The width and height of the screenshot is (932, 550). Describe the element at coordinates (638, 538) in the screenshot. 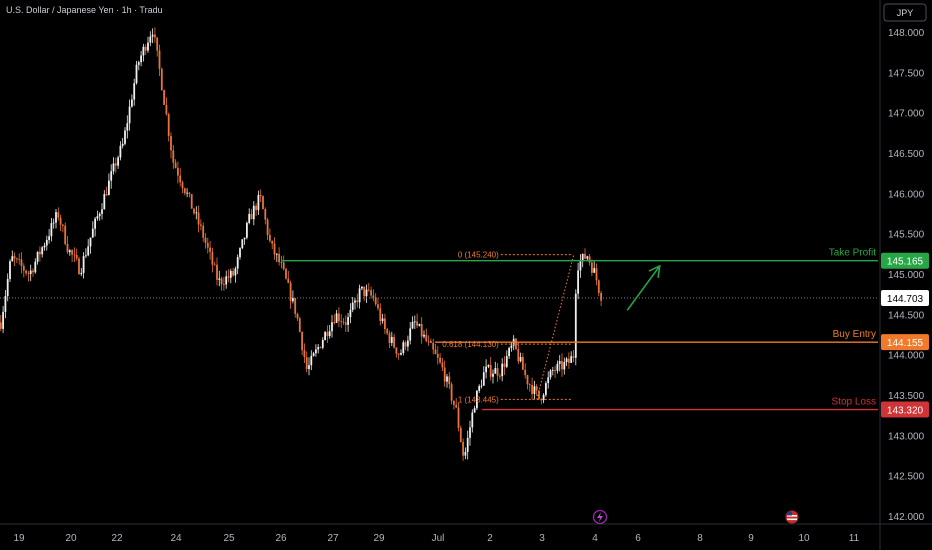

I see `x-tick-label: 6` at that location.